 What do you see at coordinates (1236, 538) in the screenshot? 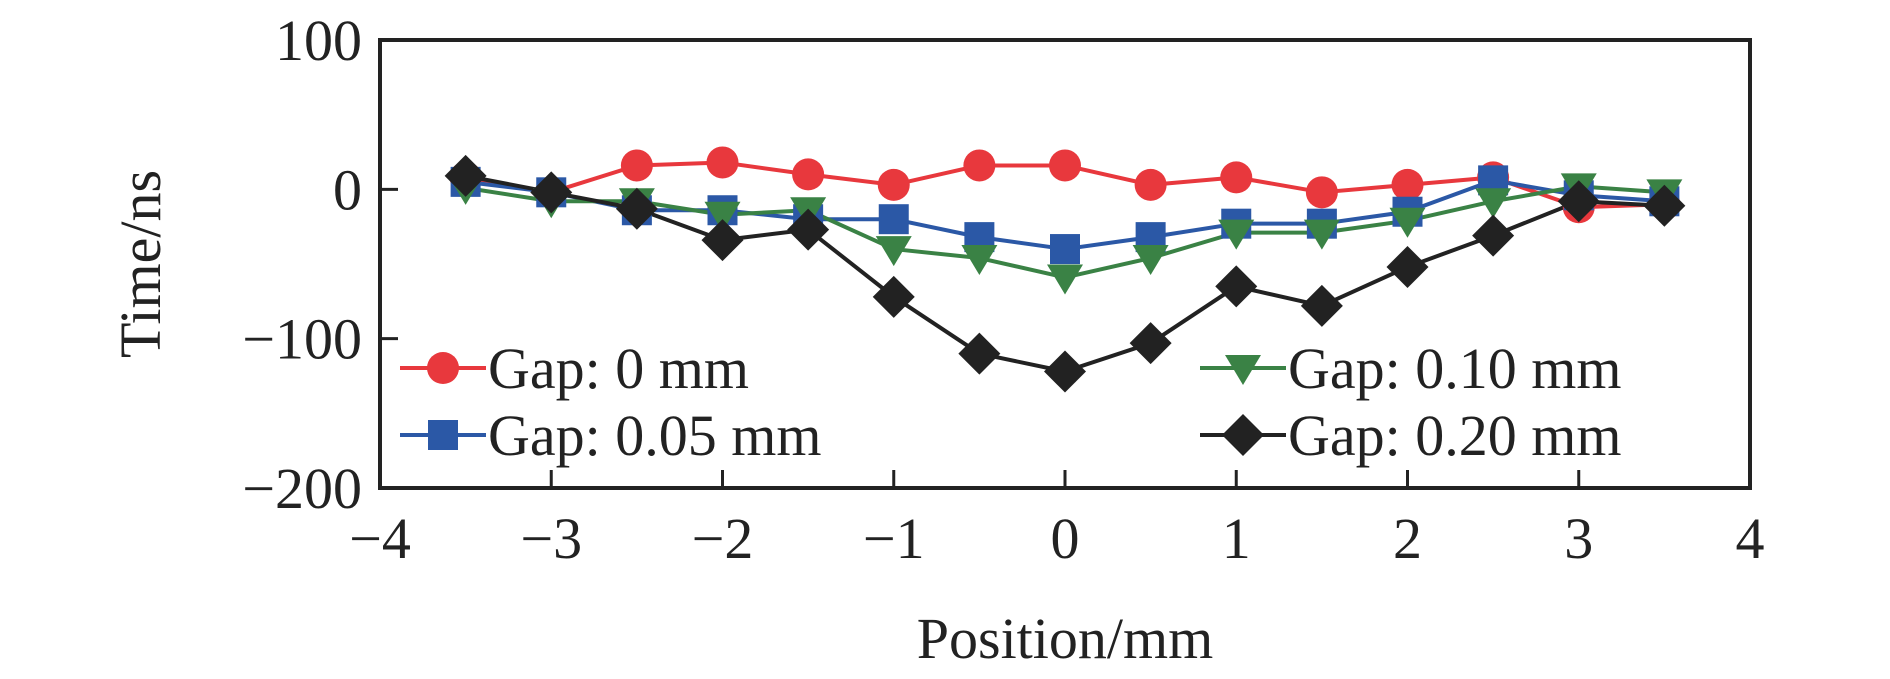
I see `x-tick-label: 1` at bounding box center [1236, 538].